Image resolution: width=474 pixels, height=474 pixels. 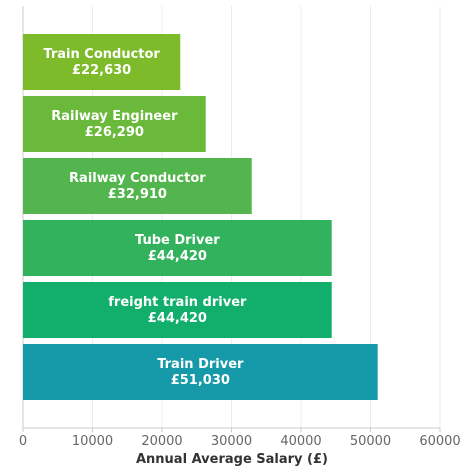 I want to click on bar-group: Tube Driver£44,420, so click(x=177, y=248).